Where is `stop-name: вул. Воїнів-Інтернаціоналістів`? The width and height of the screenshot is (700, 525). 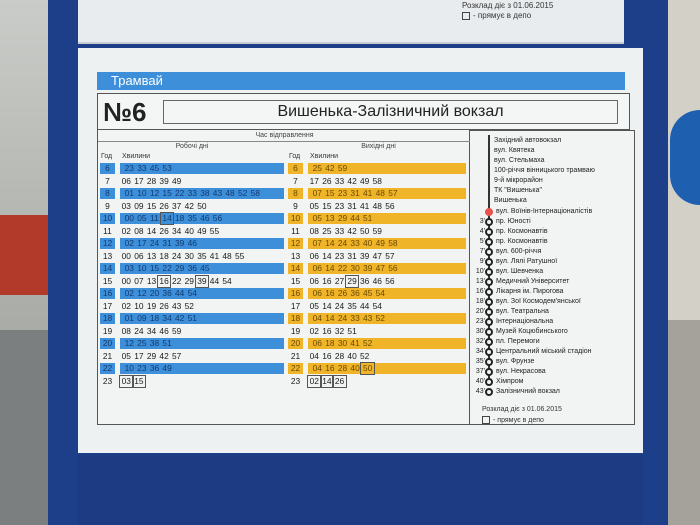
stop-name: вул. Воїнів-Інтернаціоналістів is located at coordinates (544, 211).